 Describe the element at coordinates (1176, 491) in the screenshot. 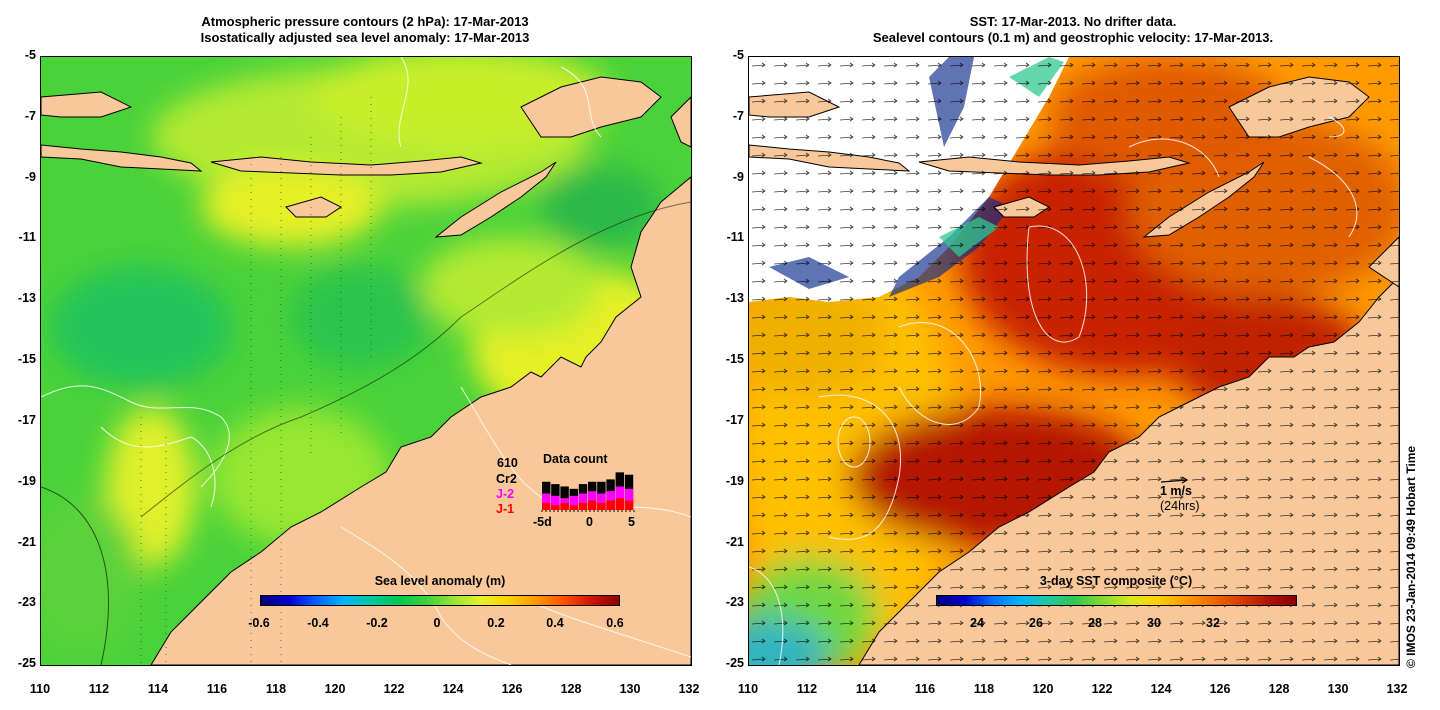

I see `velocity-key-label: 1 m/s` at that location.